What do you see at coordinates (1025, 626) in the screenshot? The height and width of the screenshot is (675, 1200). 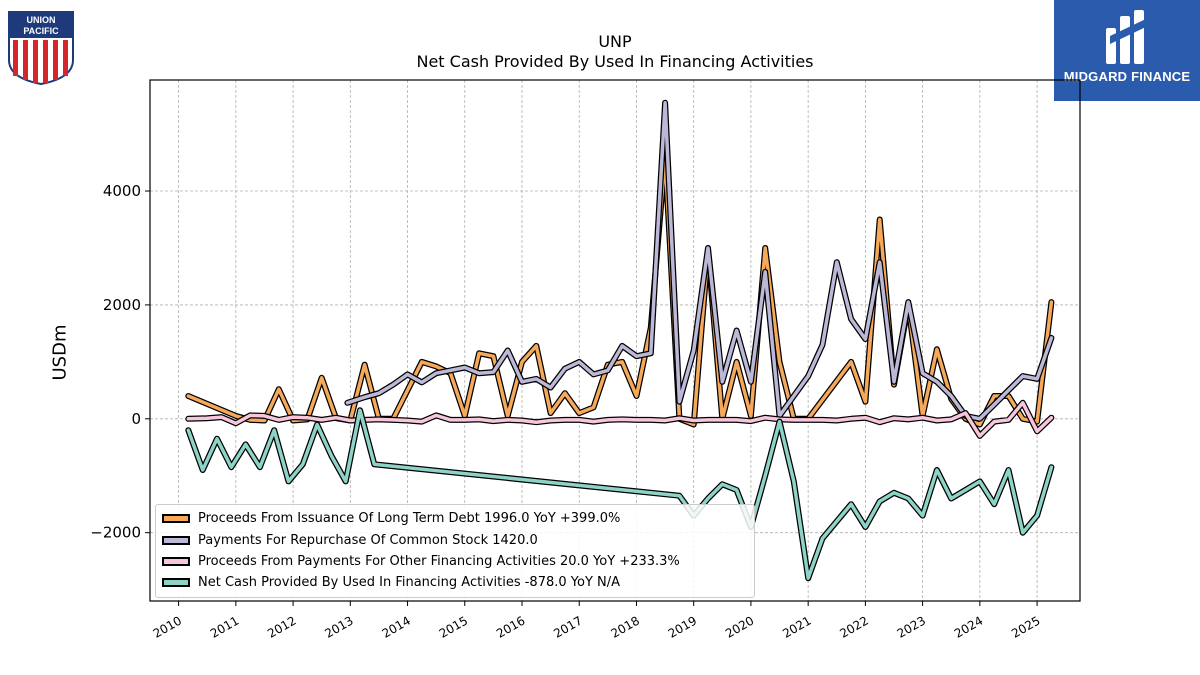 I see `x-tick-label: 2025` at bounding box center [1025, 626].